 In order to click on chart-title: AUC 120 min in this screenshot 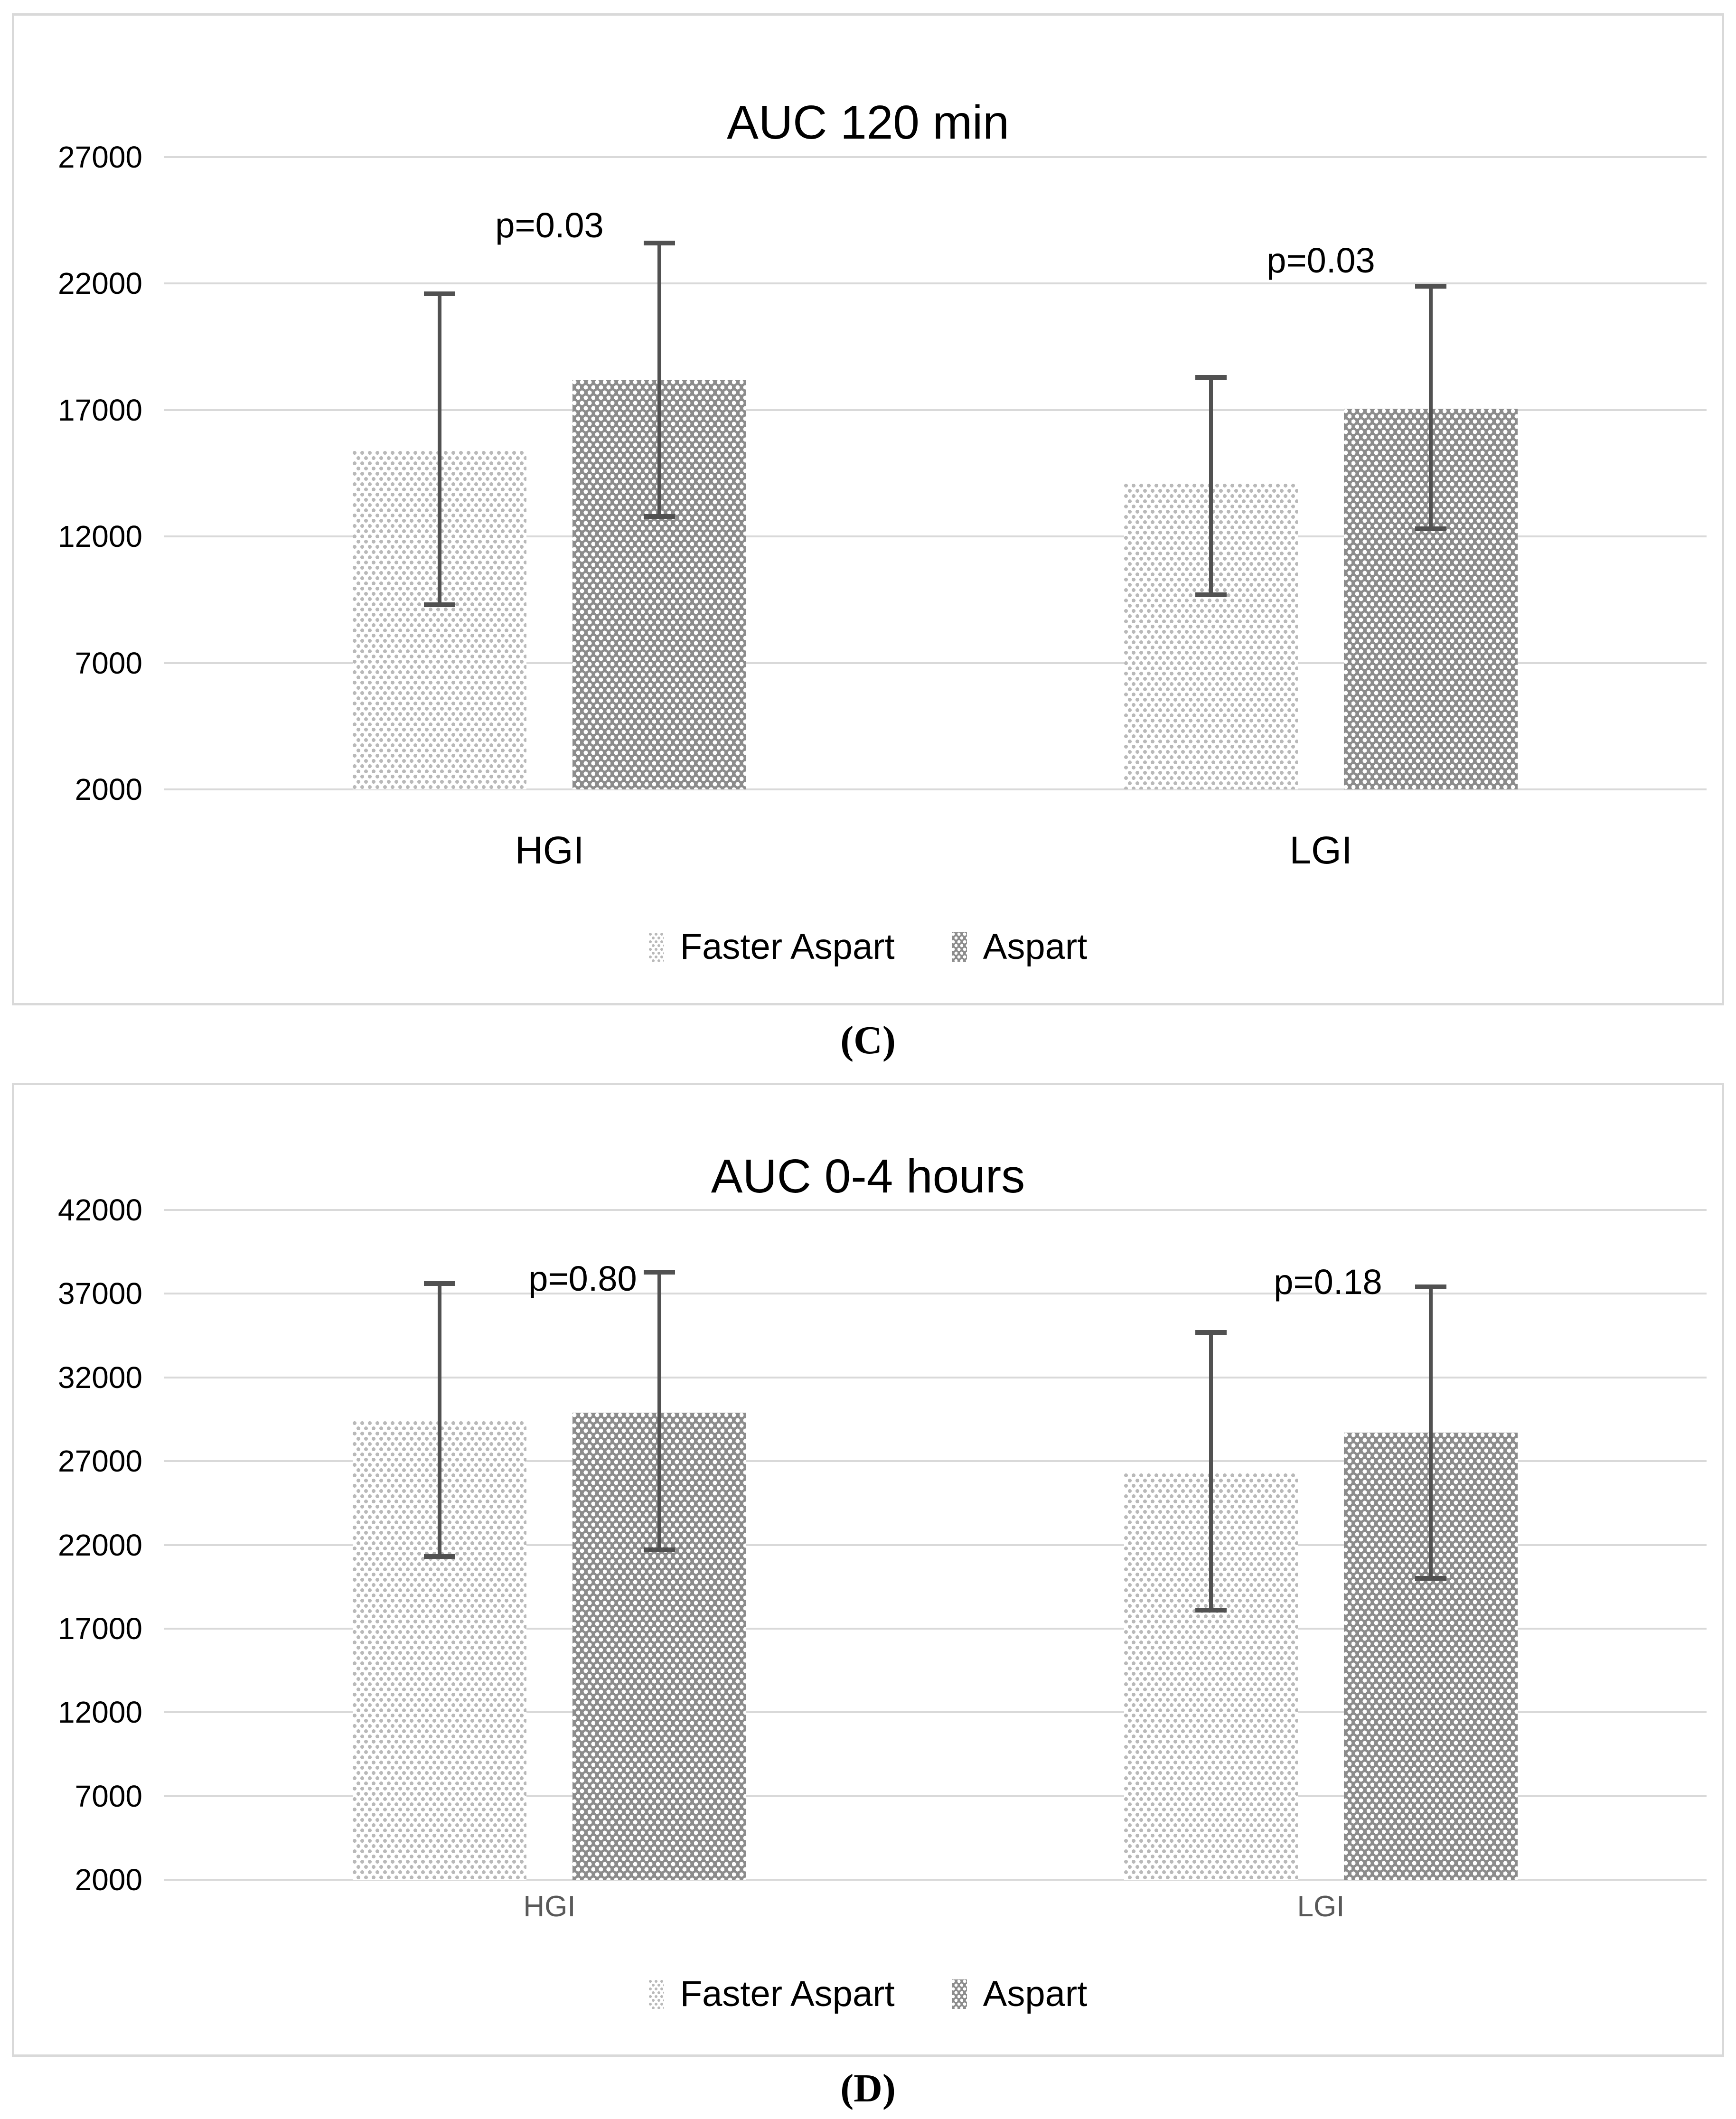, I will do `click(868, 123)`.